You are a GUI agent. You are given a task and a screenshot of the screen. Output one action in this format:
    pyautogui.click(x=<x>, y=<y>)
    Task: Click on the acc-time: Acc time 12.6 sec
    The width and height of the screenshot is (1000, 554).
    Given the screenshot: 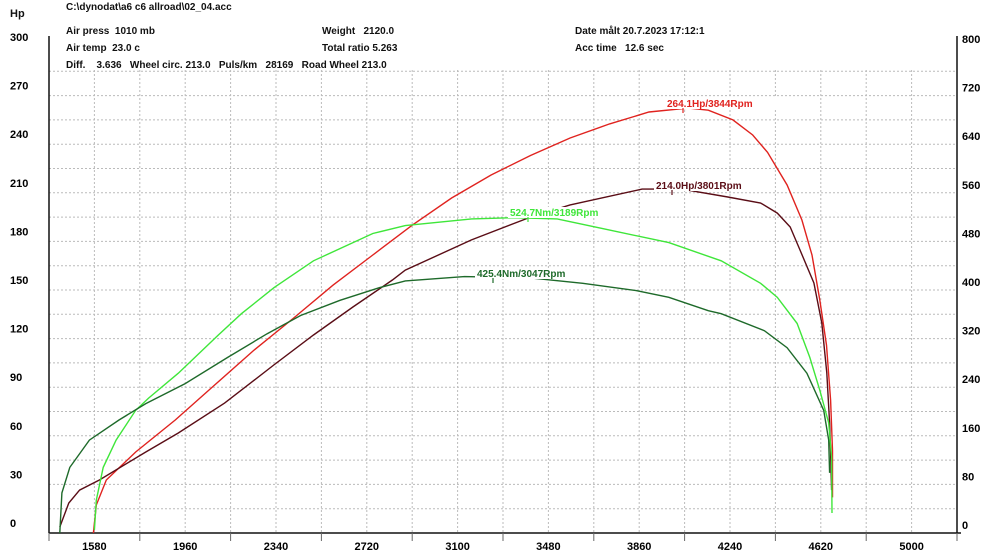 What is the action you would take?
    pyautogui.click(x=619, y=48)
    